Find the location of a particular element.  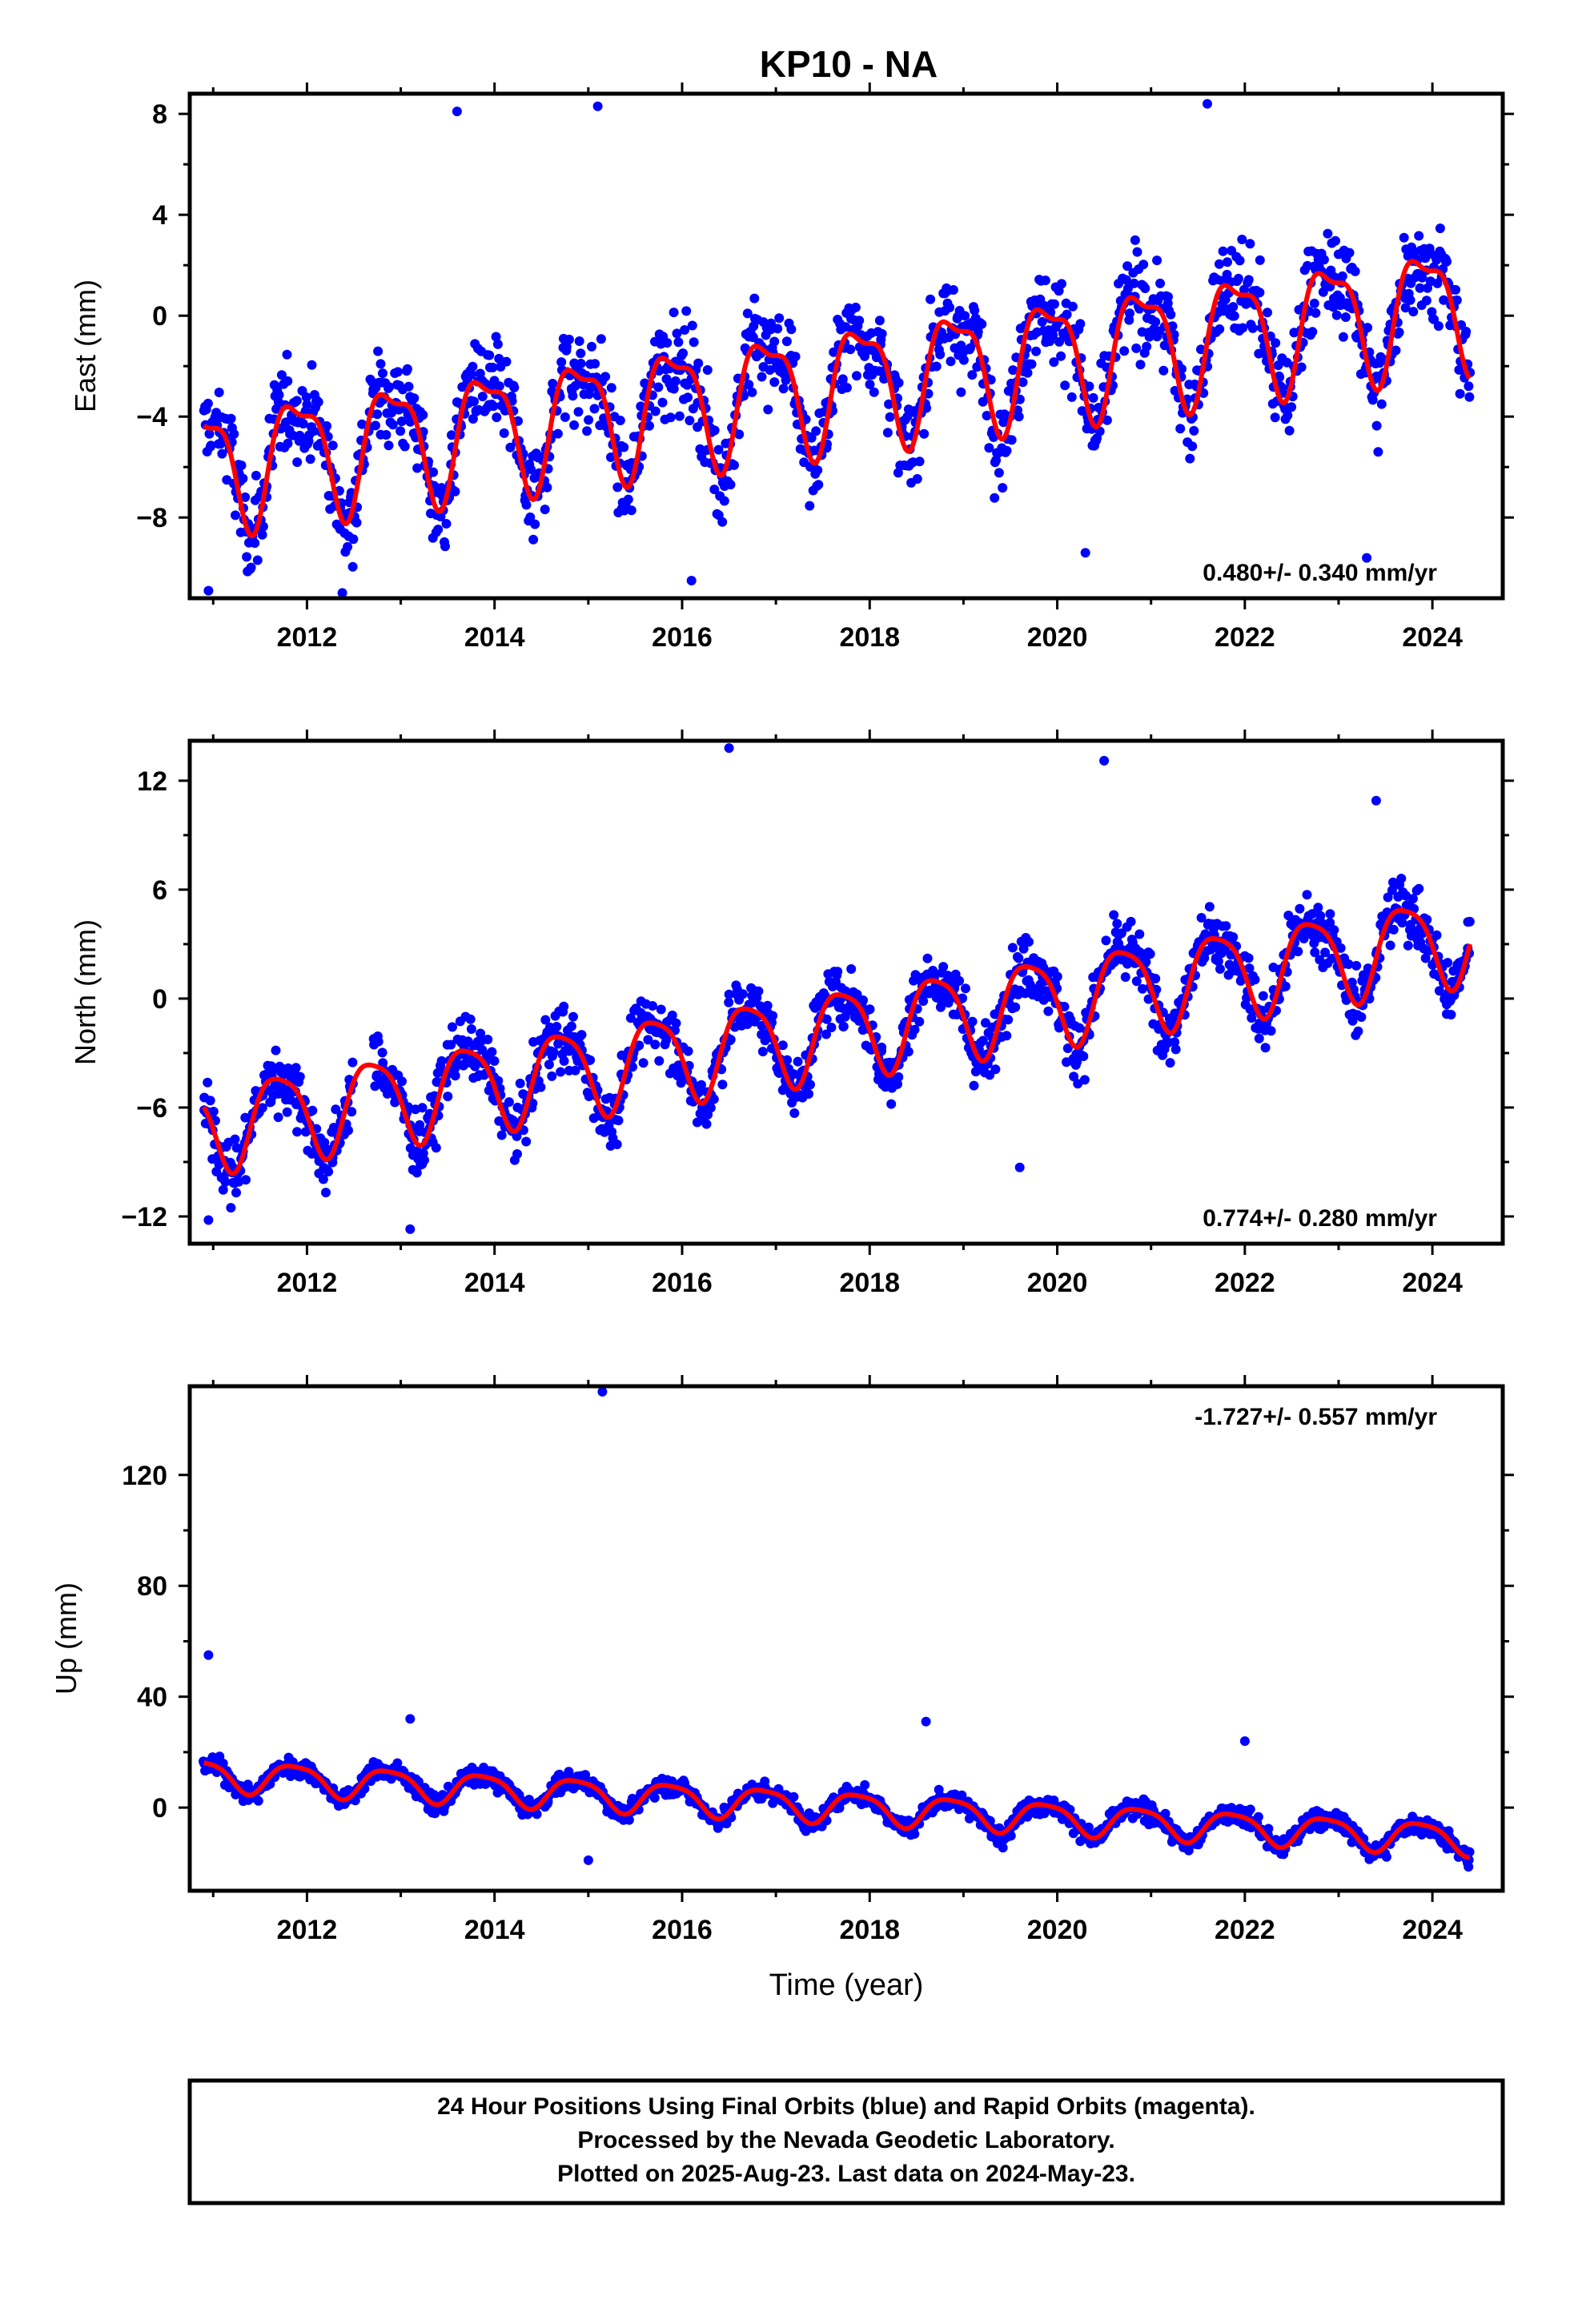

rate-annotation-up: -1.727+/- 0.557 mm/yr is located at coordinates (1316, 1417).